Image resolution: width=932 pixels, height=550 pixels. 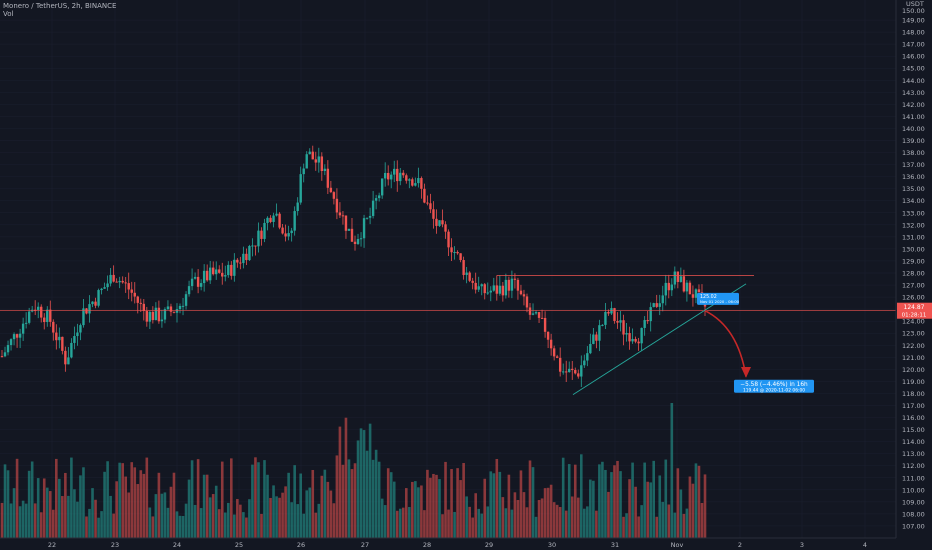 I want to click on price-tick-label: 112.00, so click(x=913, y=466).